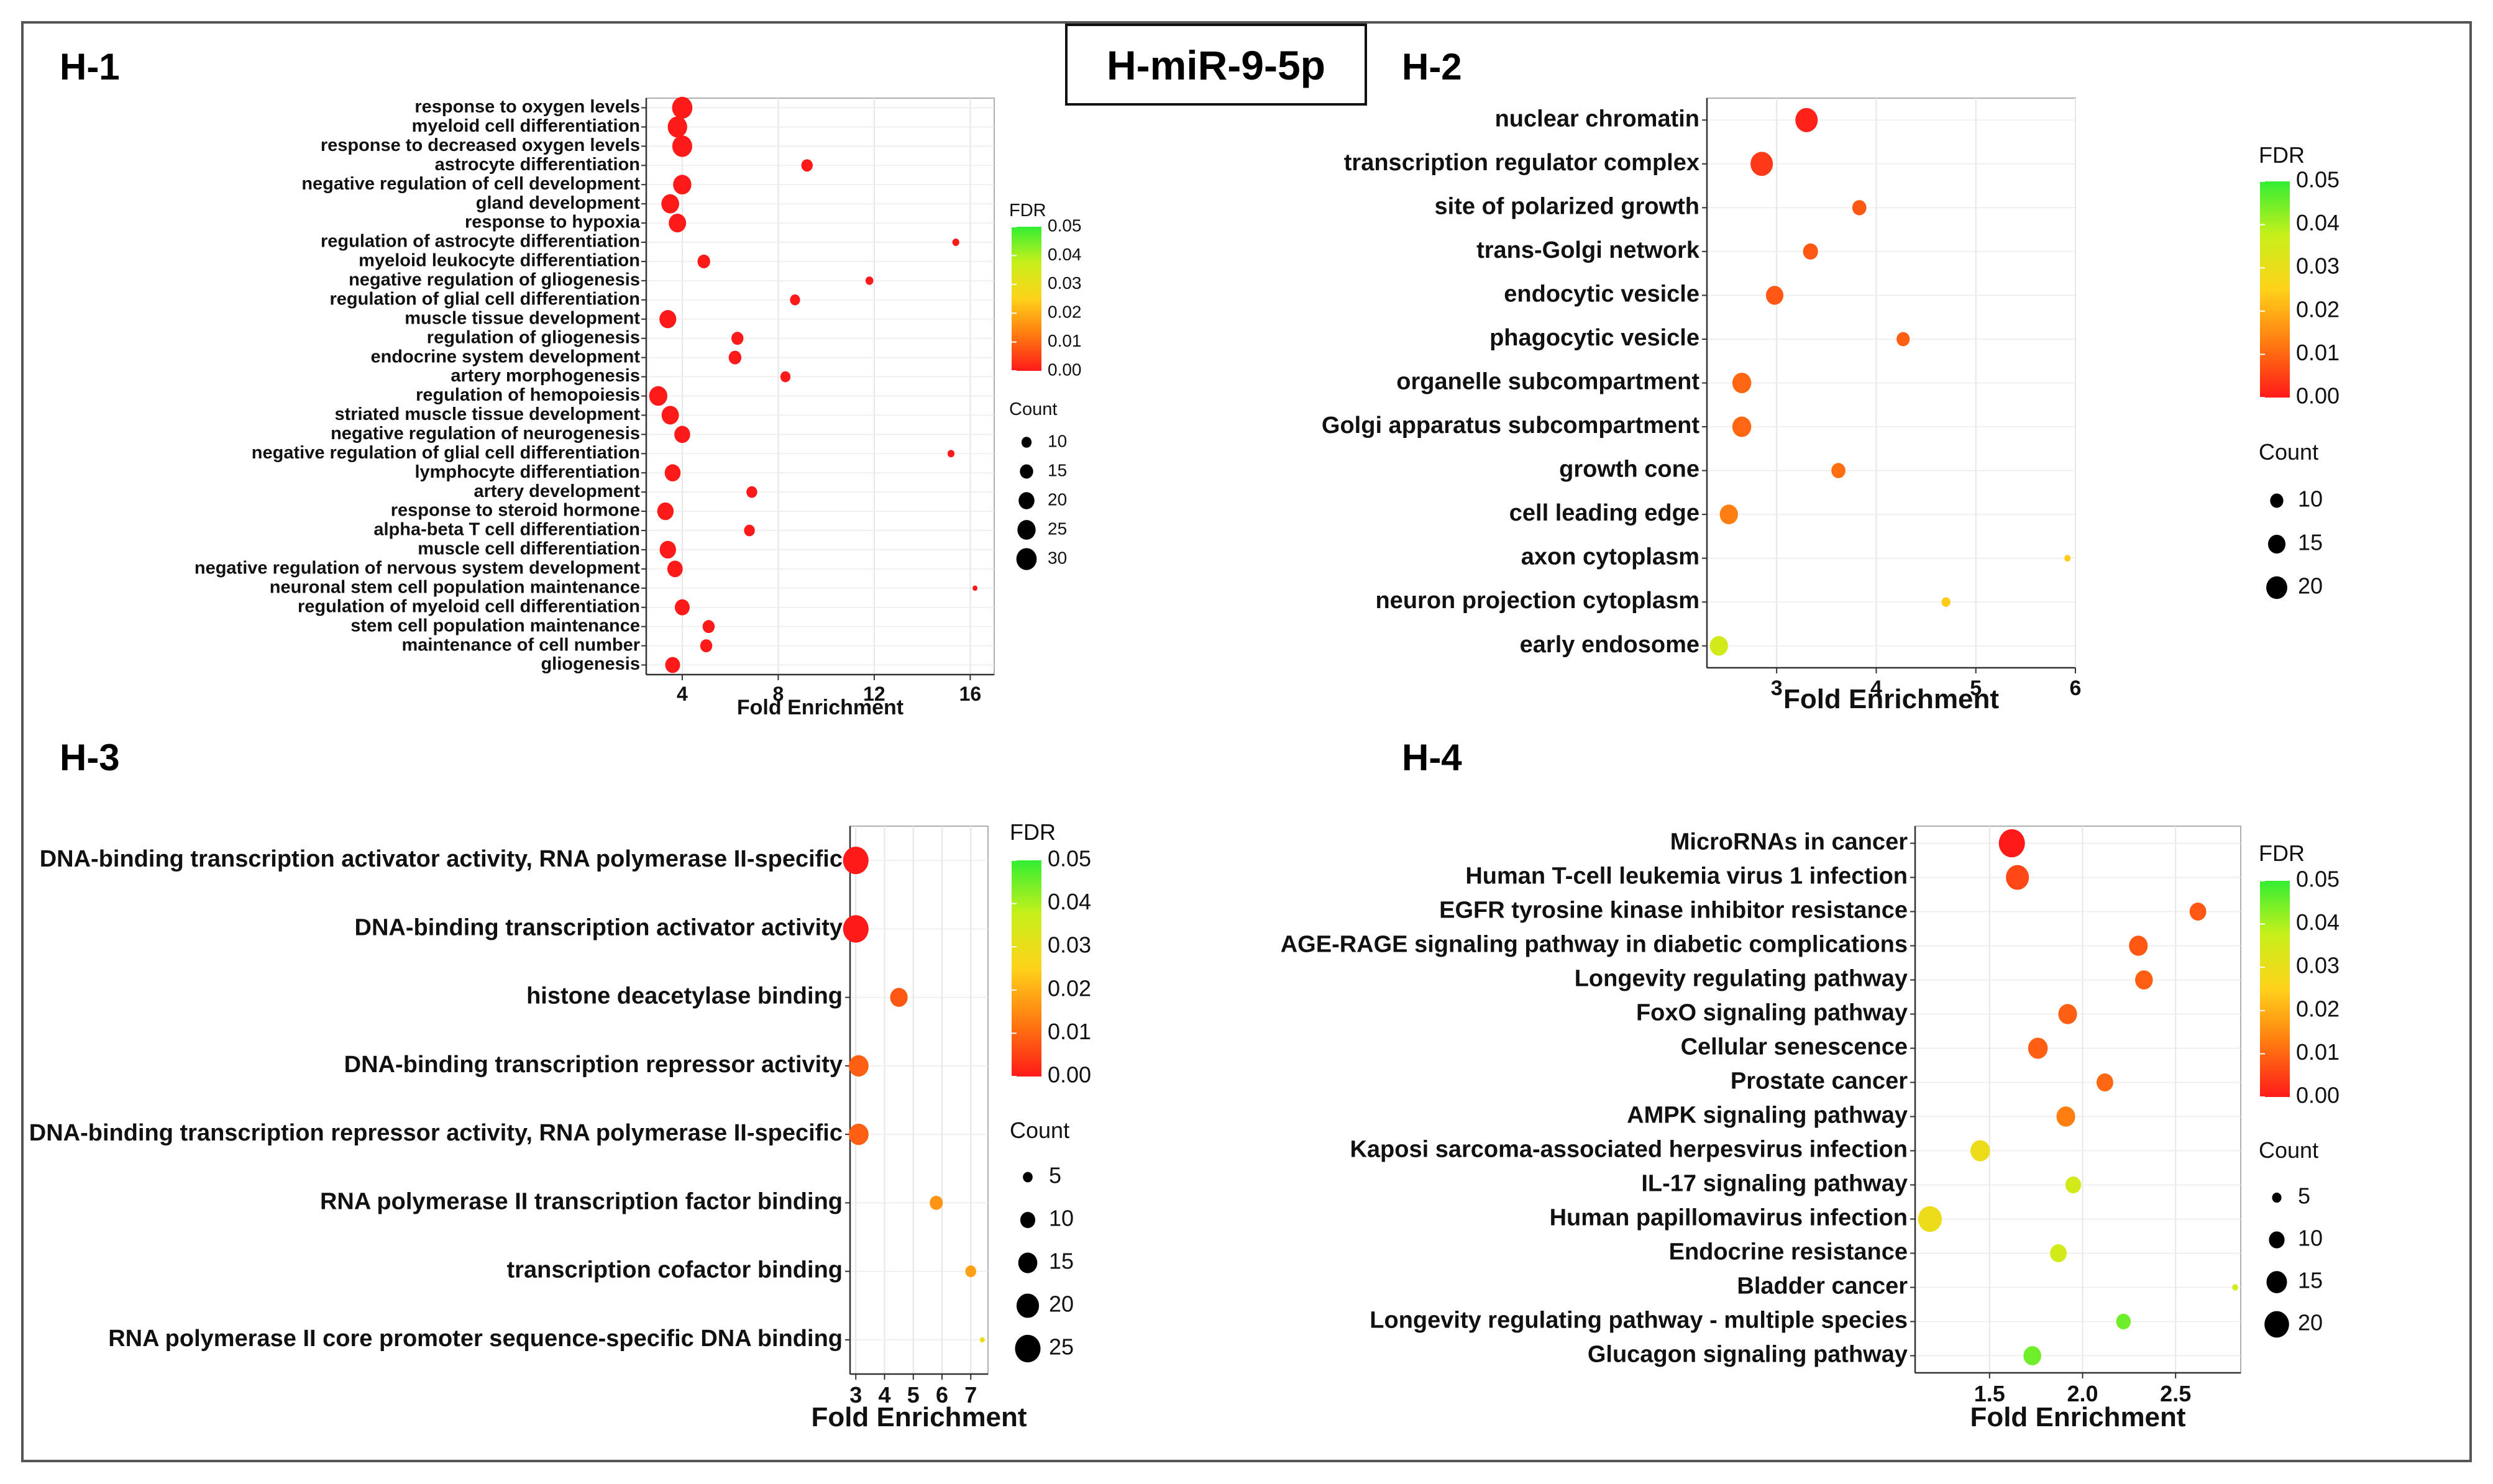 The height and width of the screenshot is (1484, 2493). I want to click on category-label: muscle cell differentiation, so click(529, 549).